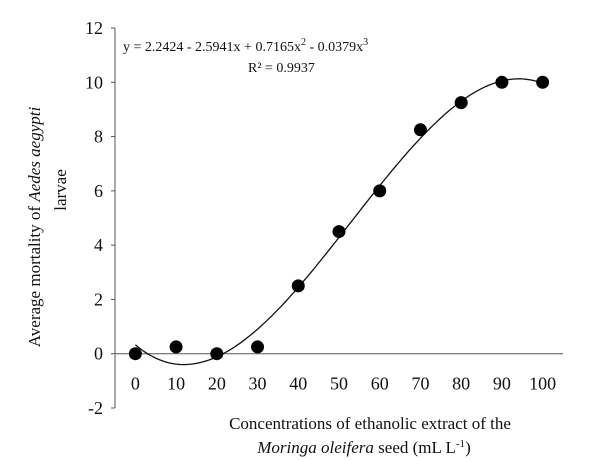 Image resolution: width=596 pixels, height=460 pixels. What do you see at coordinates (135, 384) in the screenshot?
I see `x-tick-label: 0` at bounding box center [135, 384].